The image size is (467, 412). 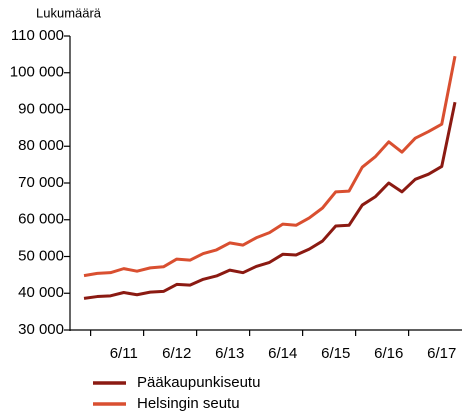 I want to click on y-tick-label: 70 000, so click(x=41, y=182).